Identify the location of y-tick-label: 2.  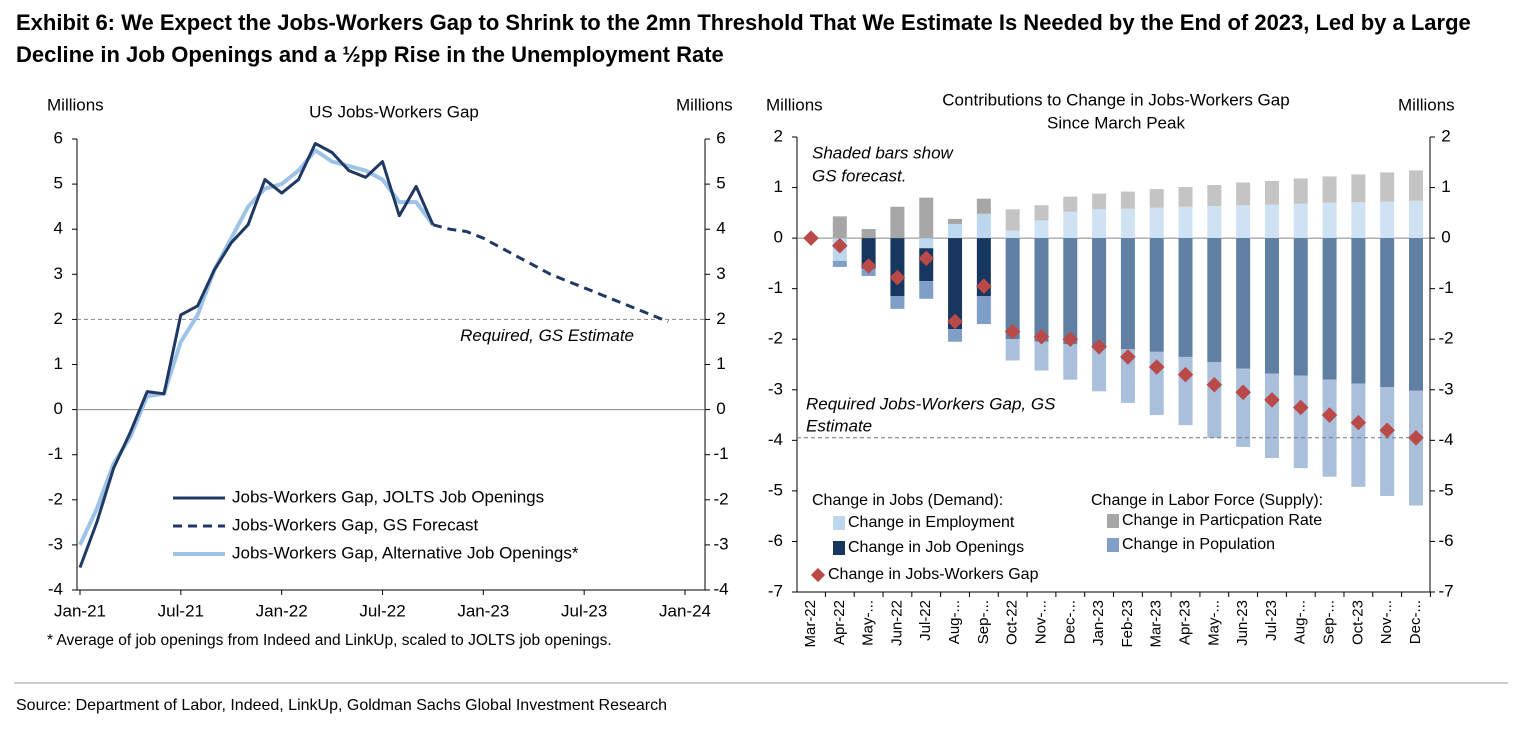
(778, 135).